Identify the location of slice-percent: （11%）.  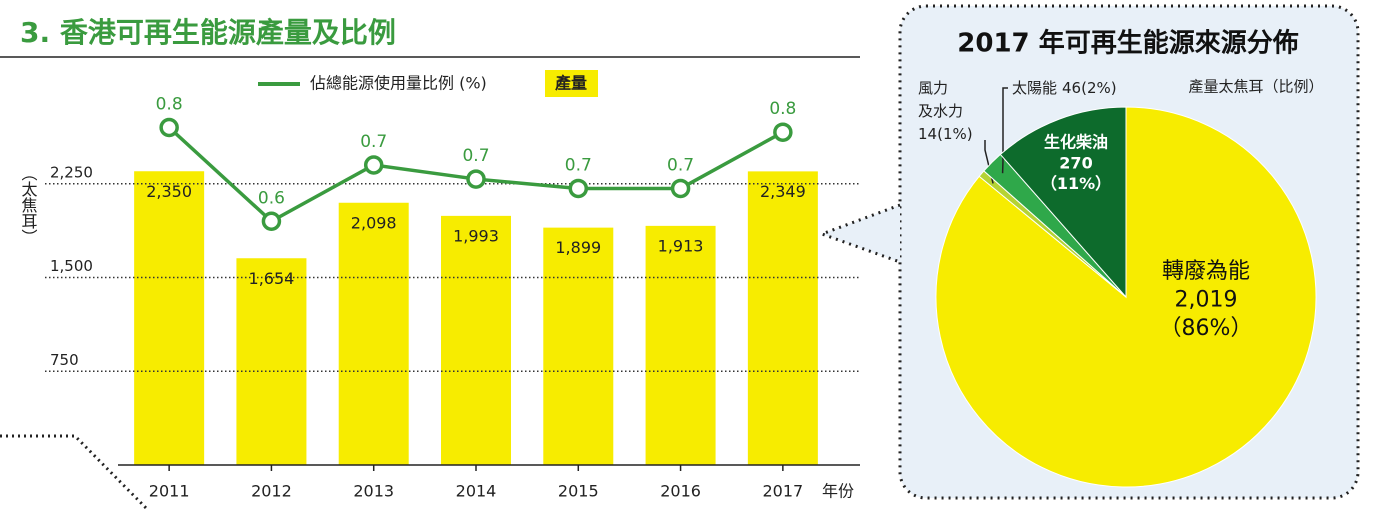
(1076, 183).